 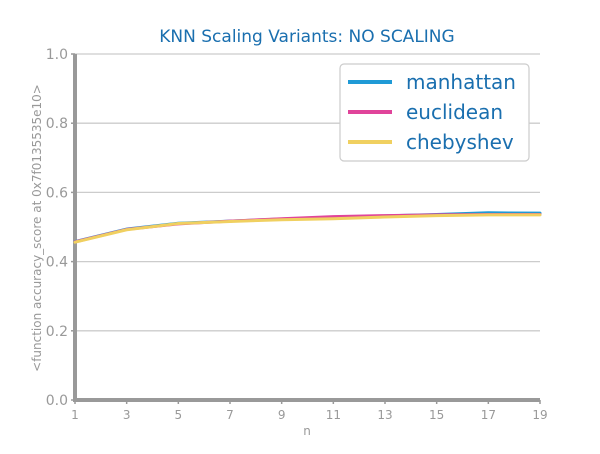 What do you see at coordinates (384, 415) in the screenshot?
I see `x-tick-label: 13` at bounding box center [384, 415].